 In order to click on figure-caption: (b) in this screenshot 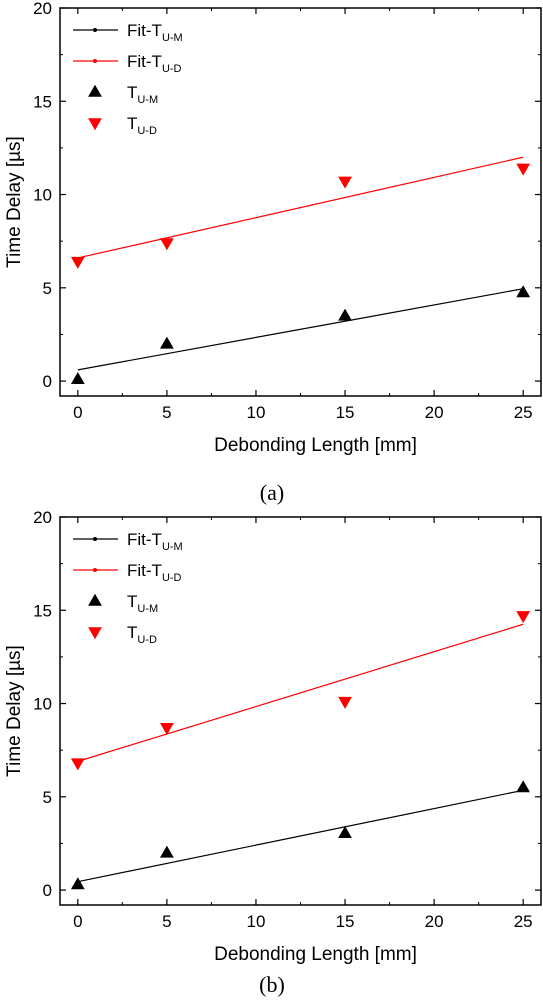, I will do `click(272, 984)`.